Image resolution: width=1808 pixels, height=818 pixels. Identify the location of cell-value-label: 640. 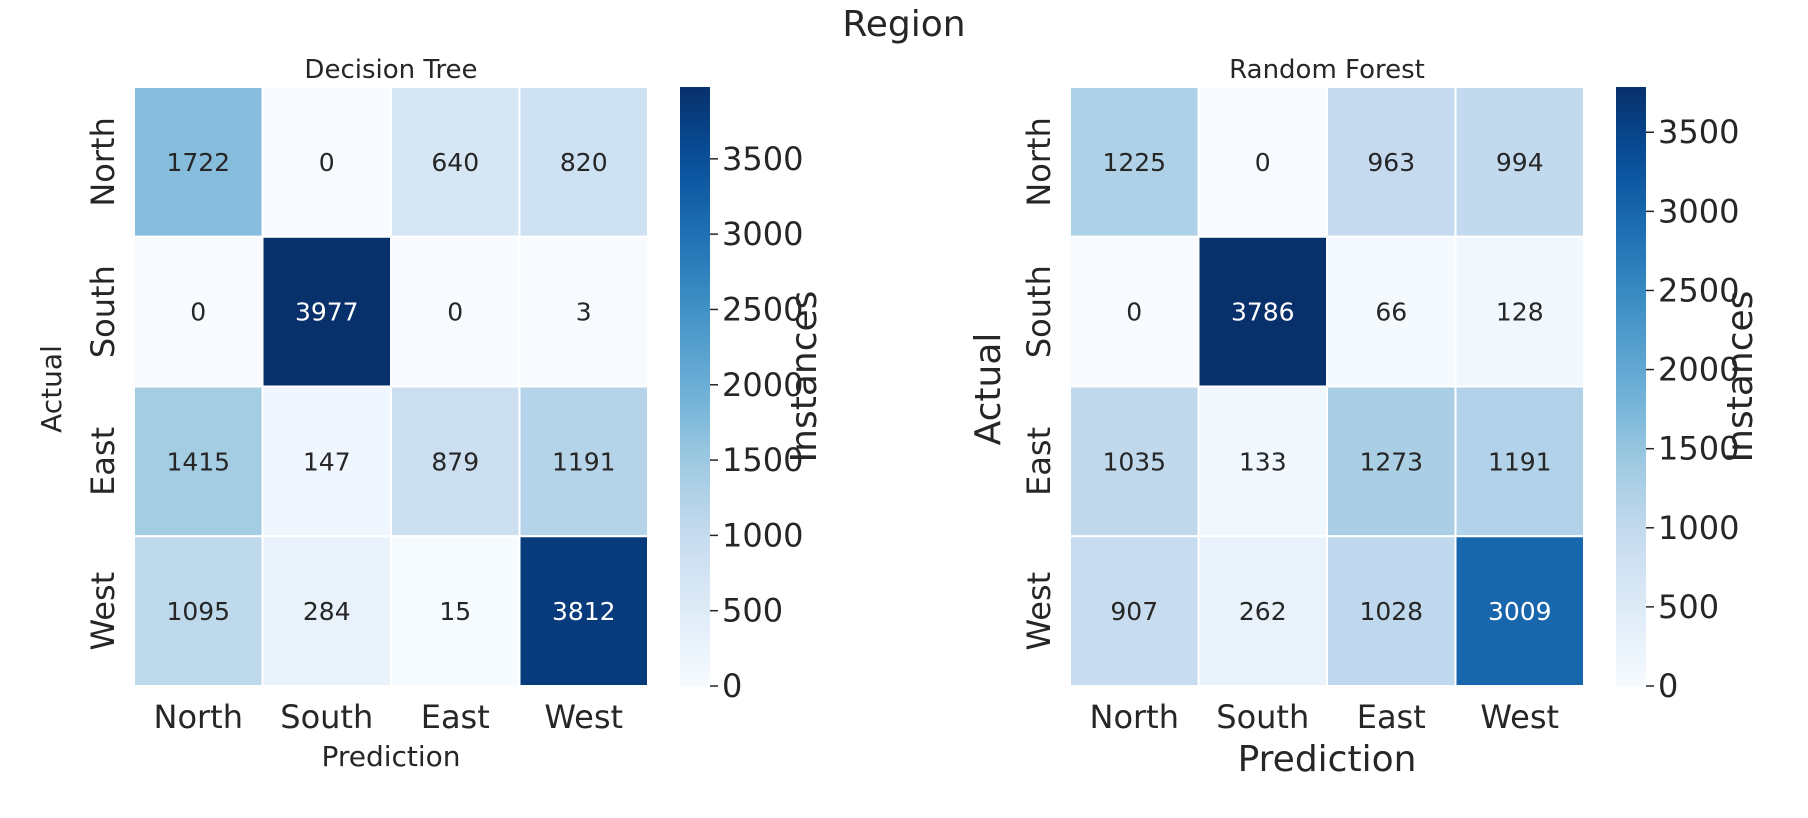
(455, 162).